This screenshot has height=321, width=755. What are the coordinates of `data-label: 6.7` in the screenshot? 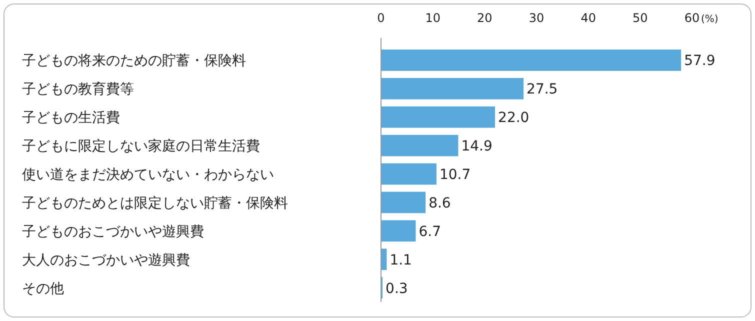 It's located at (429, 232).